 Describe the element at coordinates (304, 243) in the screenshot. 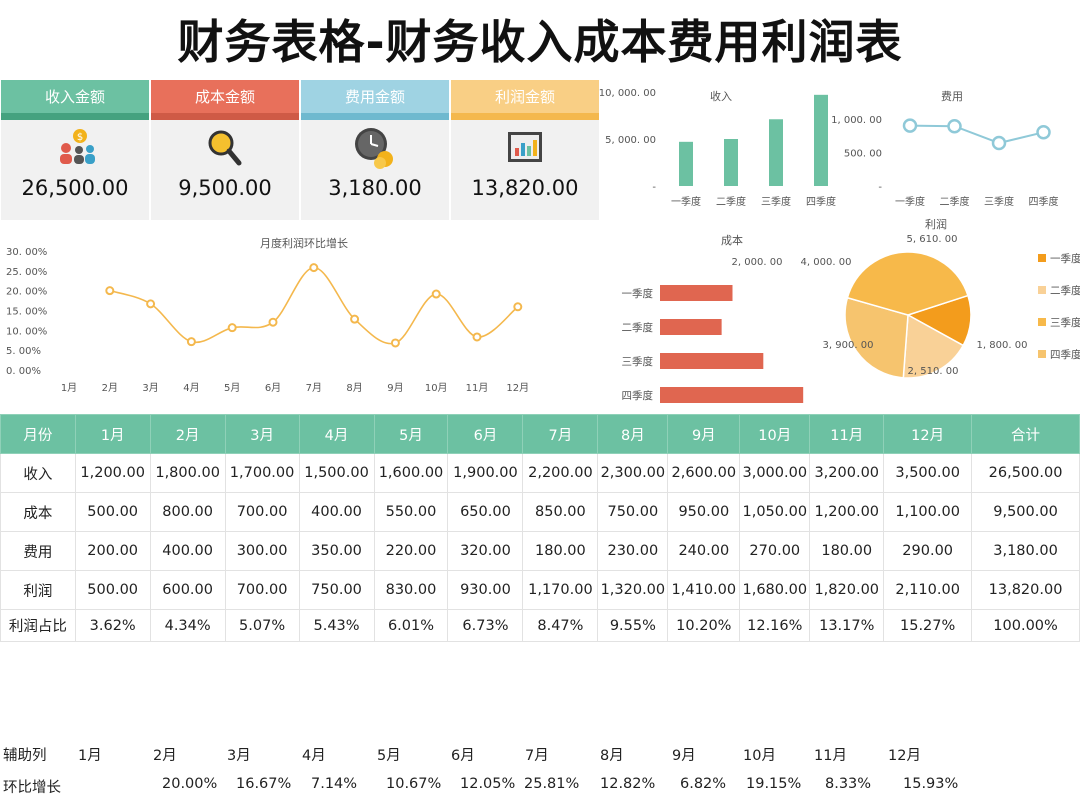

I see `chart-title: 月度利润环比增长` at that location.